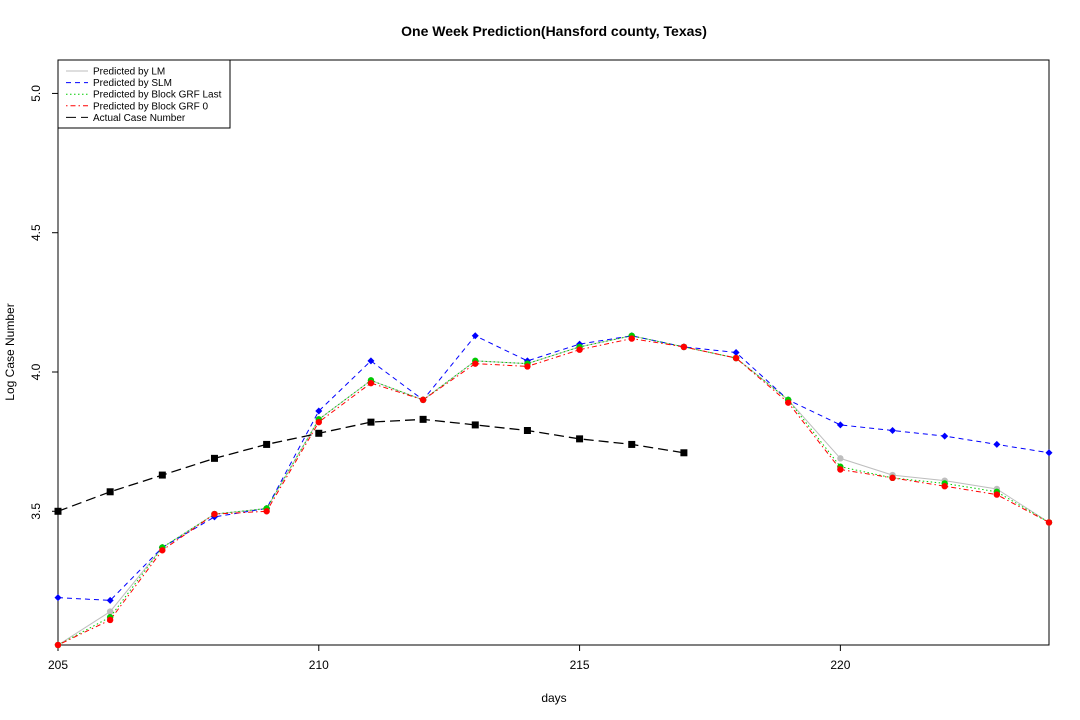  I want to click on legend-label: Predicted by SLM, so click(132, 83).